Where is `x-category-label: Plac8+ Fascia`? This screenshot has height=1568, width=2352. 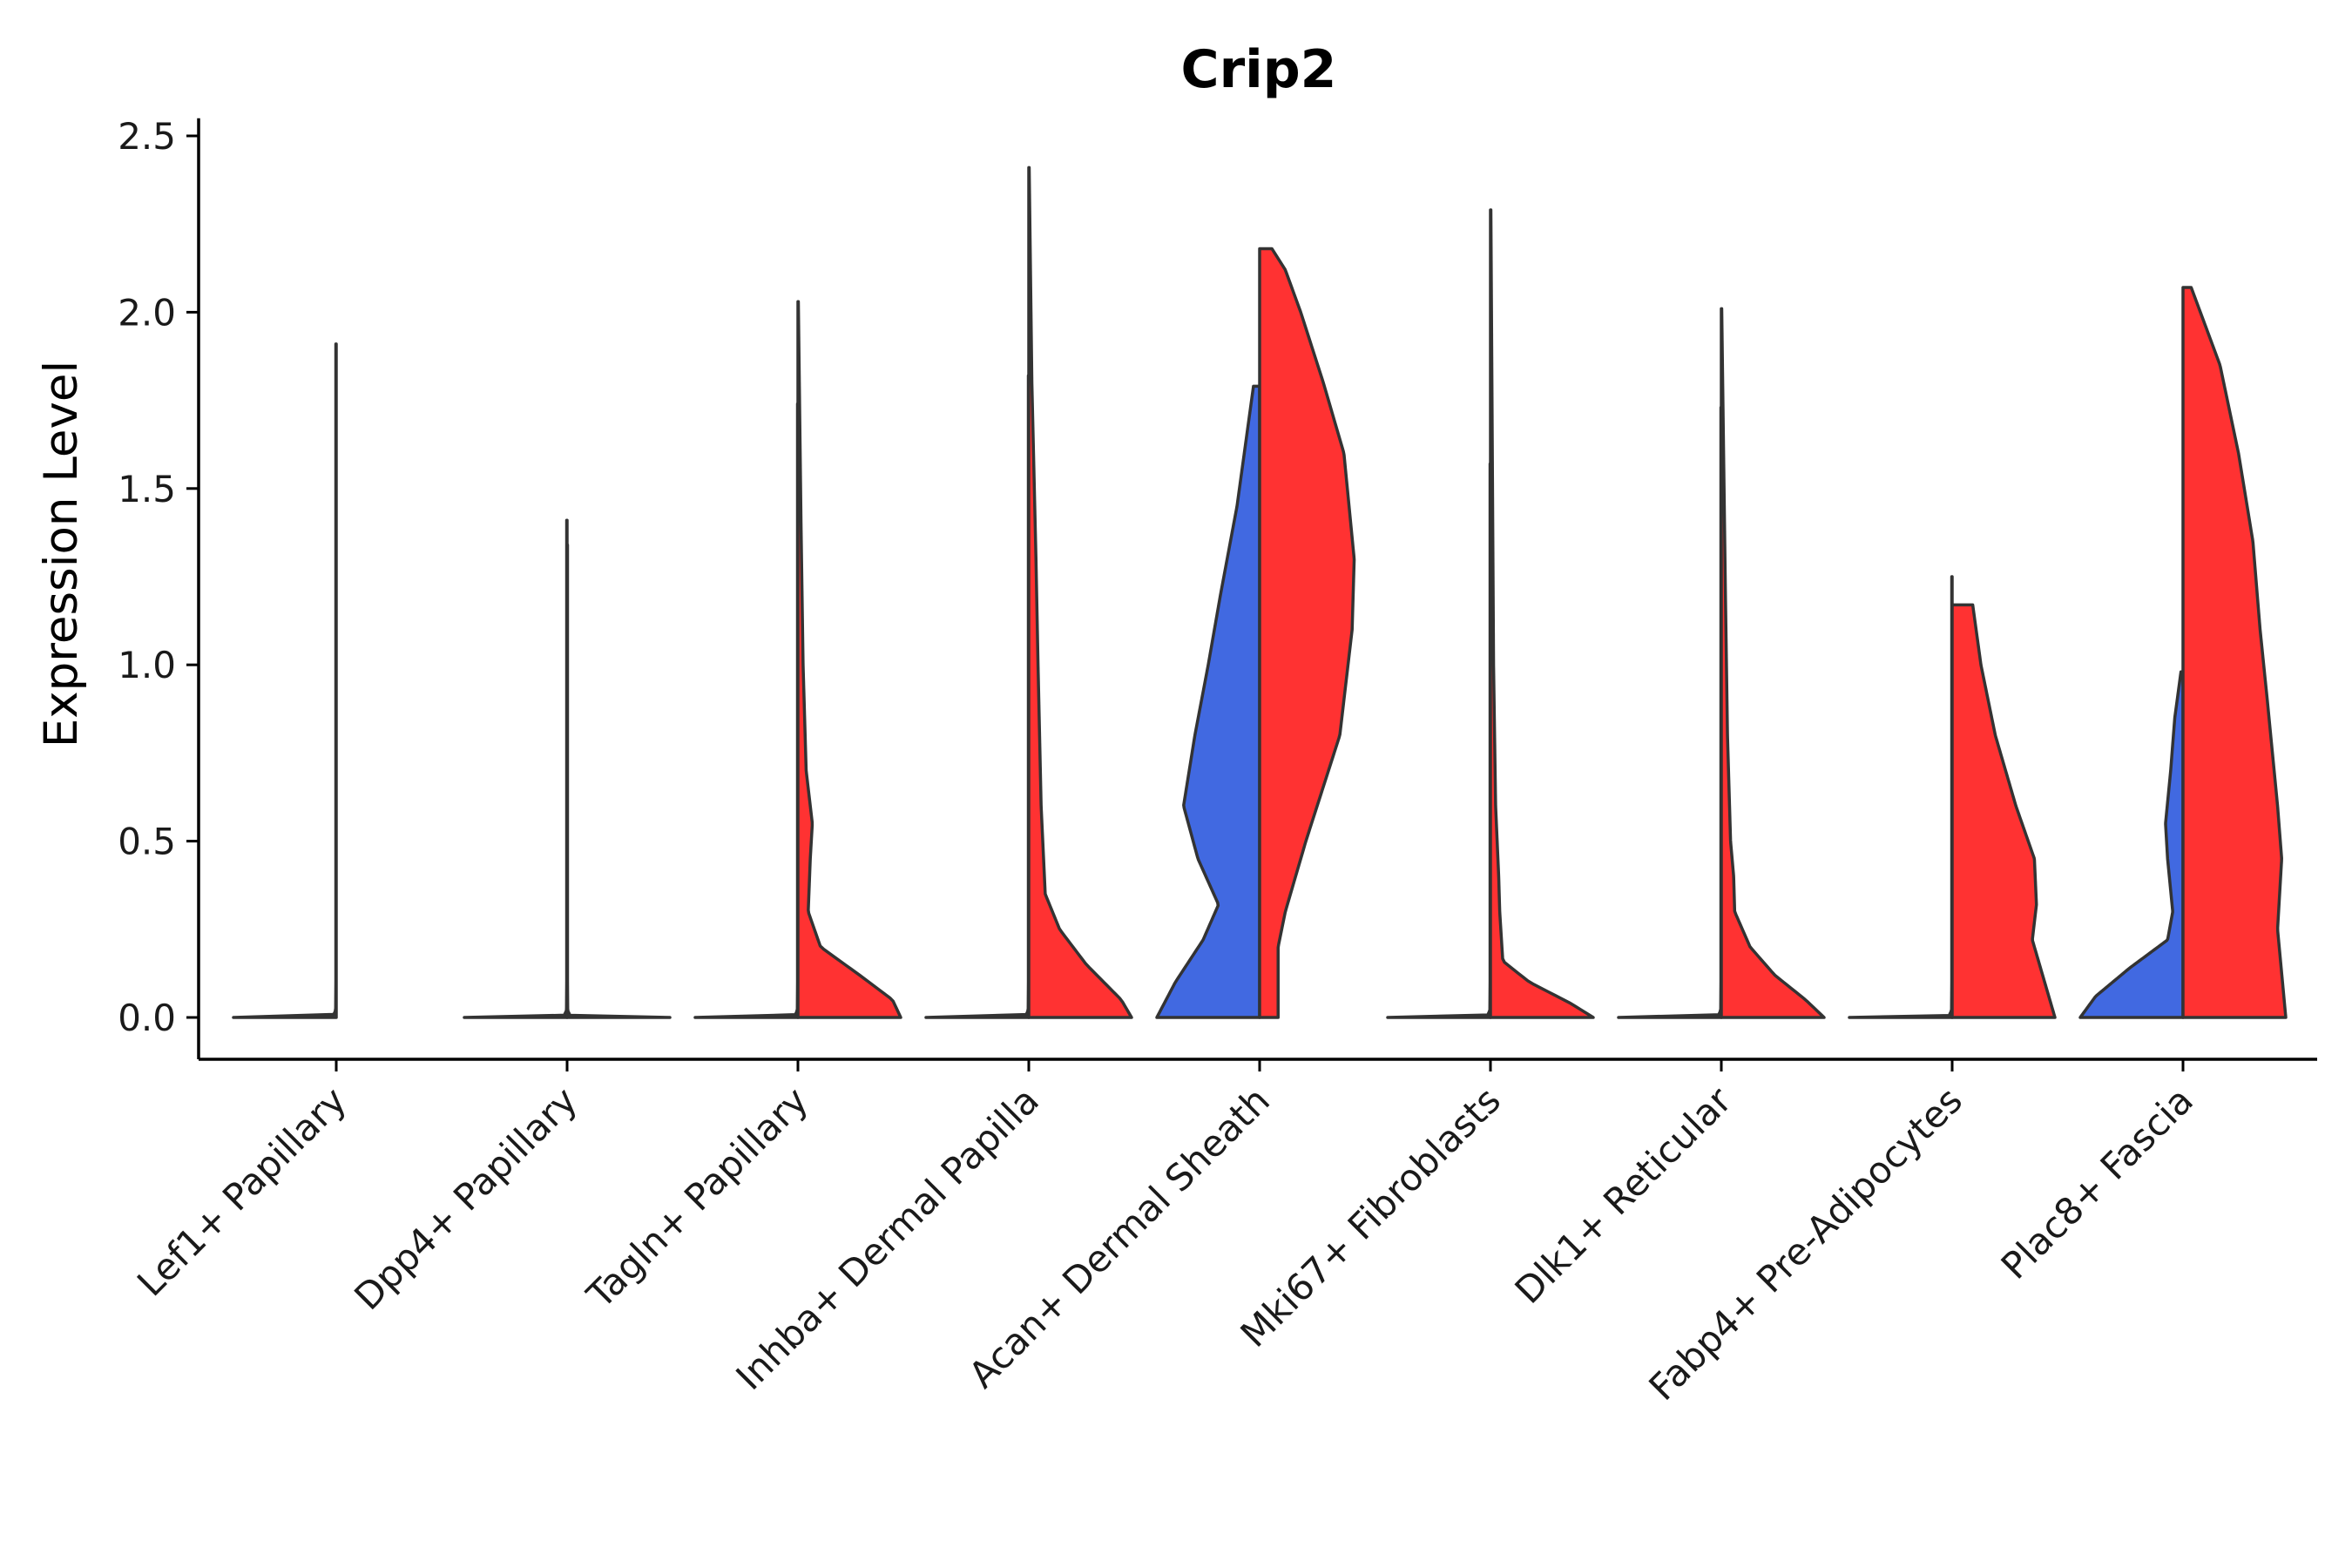
x-category-label: Plac8+ Fascia is located at coordinates (2097, 1182).